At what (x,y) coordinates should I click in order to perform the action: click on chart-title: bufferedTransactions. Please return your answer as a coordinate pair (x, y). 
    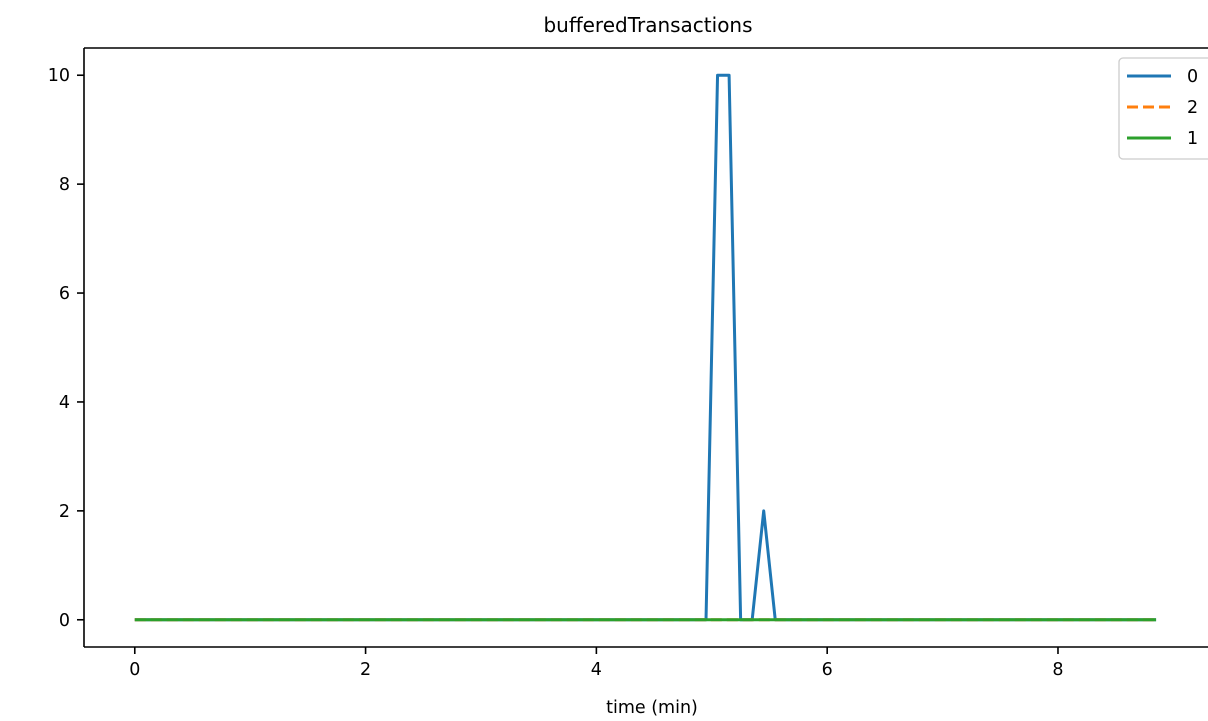
    Looking at the image, I should click on (647, 25).